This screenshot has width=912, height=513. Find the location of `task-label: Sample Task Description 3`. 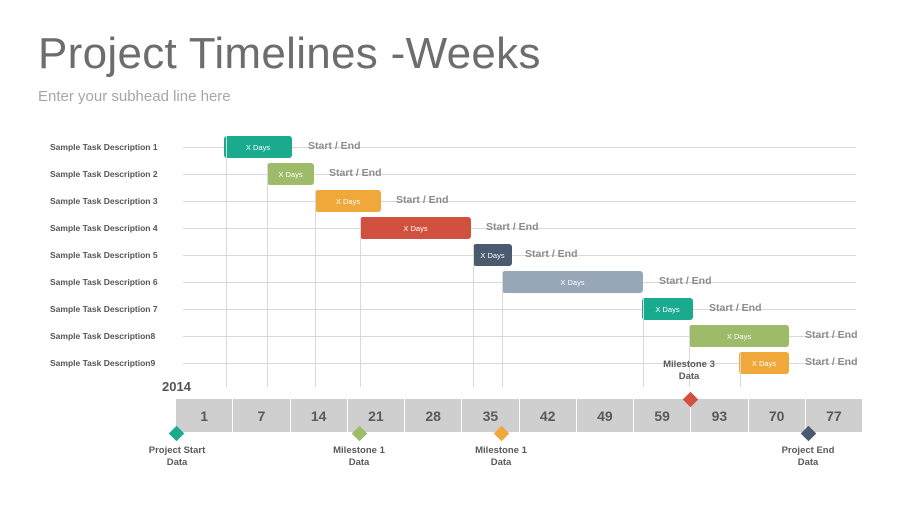

task-label: Sample Task Description 3 is located at coordinates (104, 201).